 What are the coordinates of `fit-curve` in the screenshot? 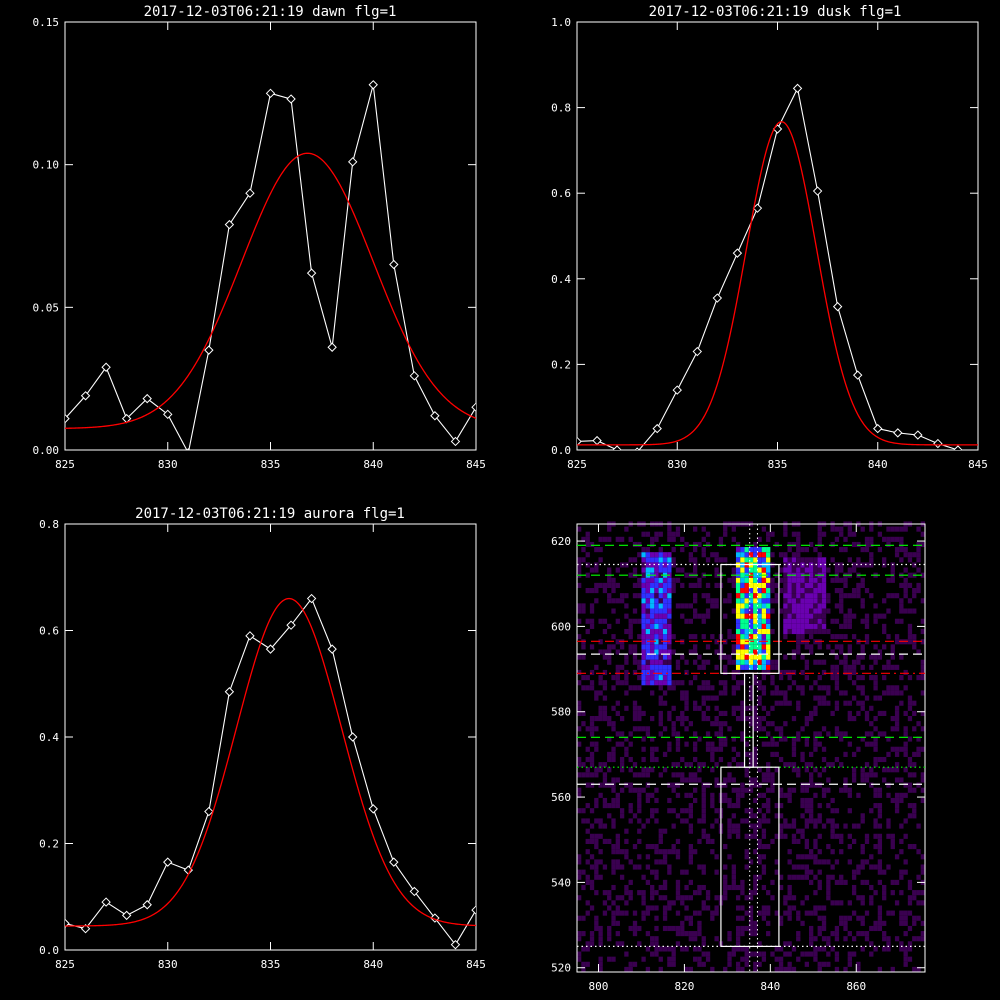 It's located at (270, 290).